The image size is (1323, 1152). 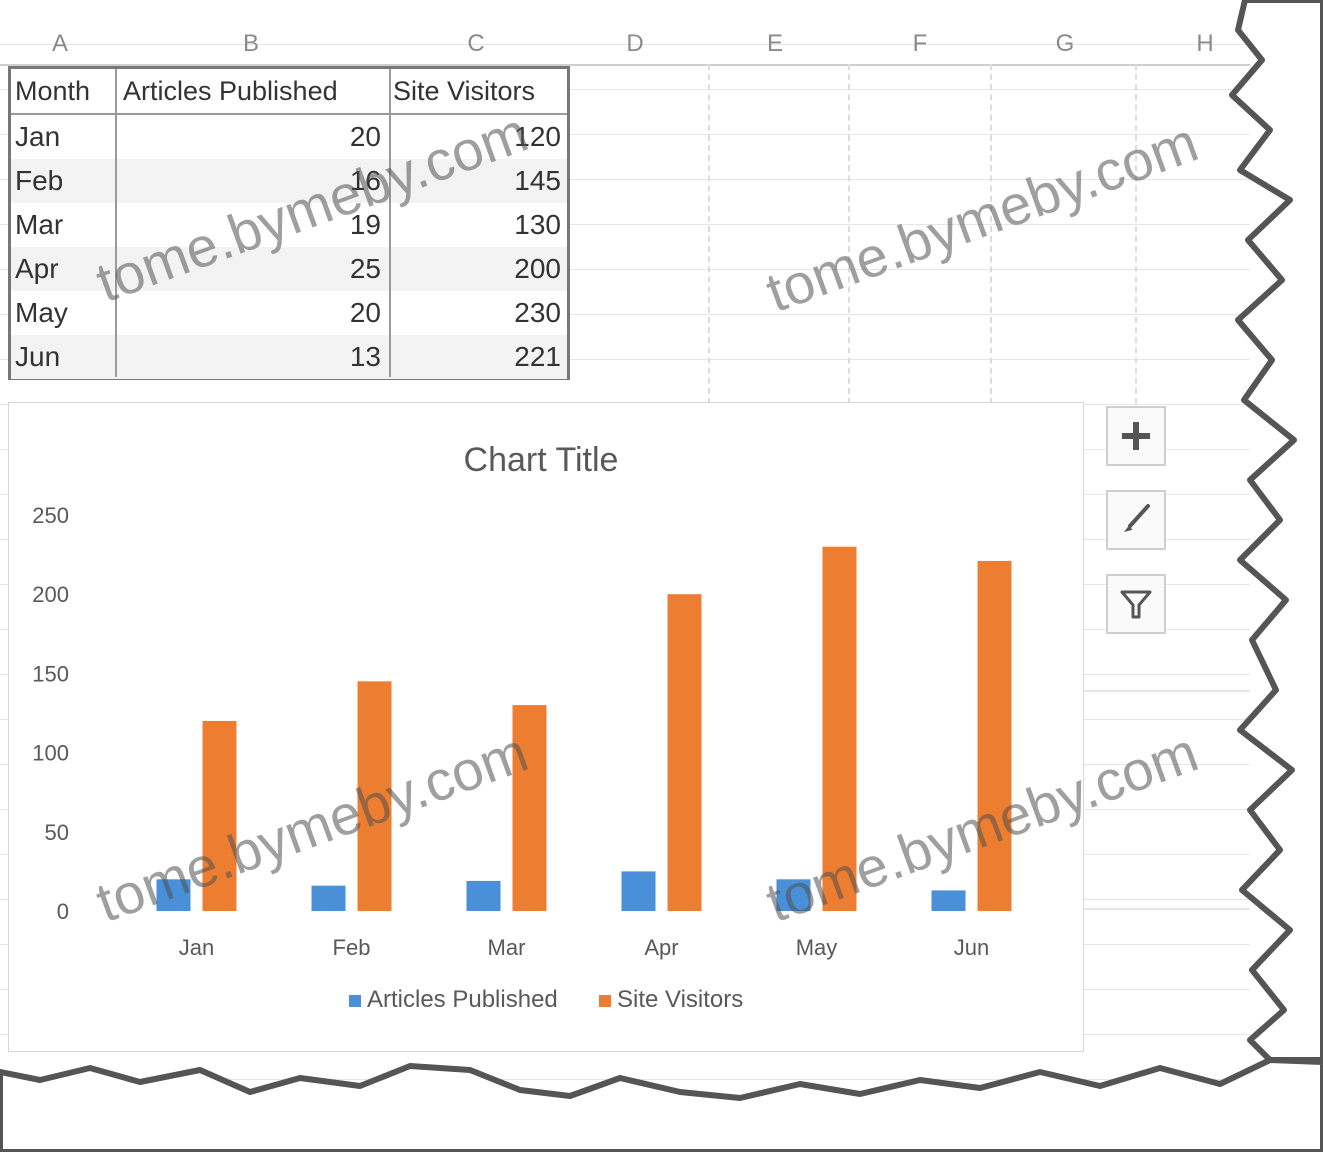 I want to click on visitors-cell: 221, so click(x=537, y=356).